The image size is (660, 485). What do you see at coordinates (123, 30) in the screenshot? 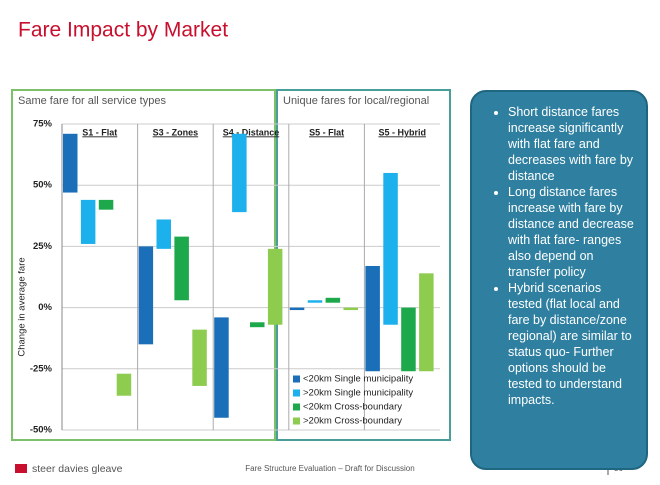
I see `slide-title: Fare Impact by Market` at bounding box center [123, 30].